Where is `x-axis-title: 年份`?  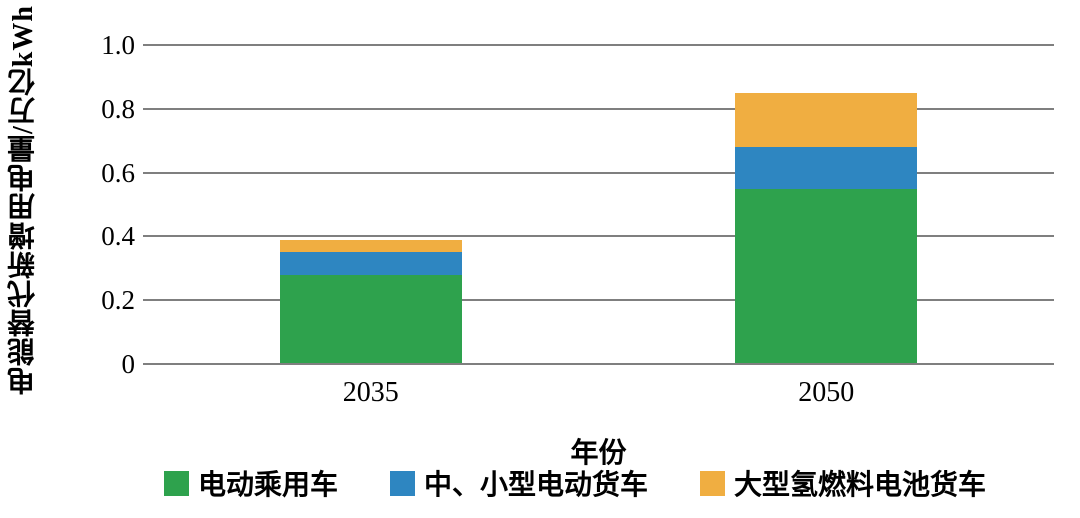
x-axis-title: 年份 is located at coordinates (598, 453).